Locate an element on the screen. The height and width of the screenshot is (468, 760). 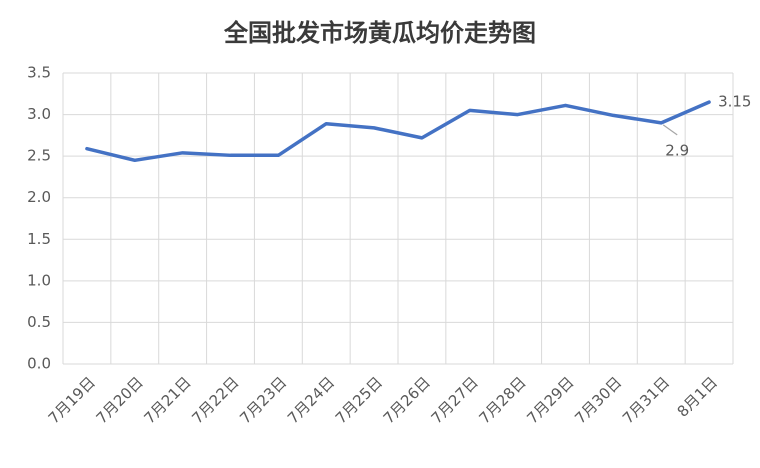
x-tick-label: 7月22日 is located at coordinates (215, 400).